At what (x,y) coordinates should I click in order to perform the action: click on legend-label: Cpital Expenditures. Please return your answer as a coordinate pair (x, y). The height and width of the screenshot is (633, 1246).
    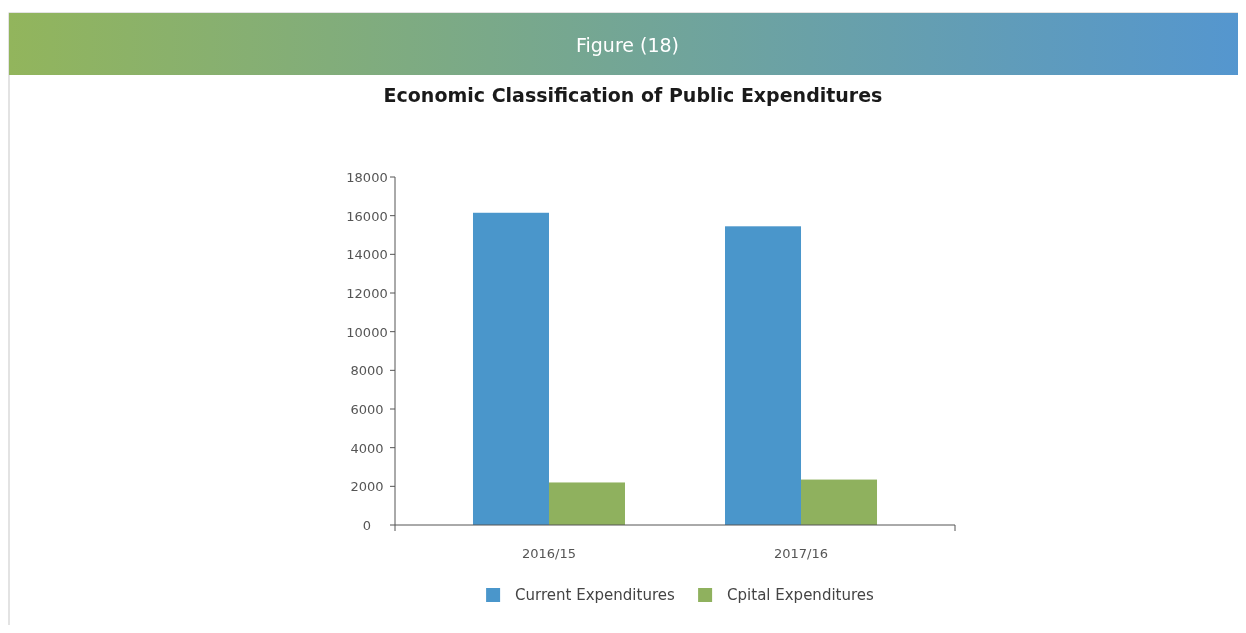
    Looking at the image, I should click on (801, 595).